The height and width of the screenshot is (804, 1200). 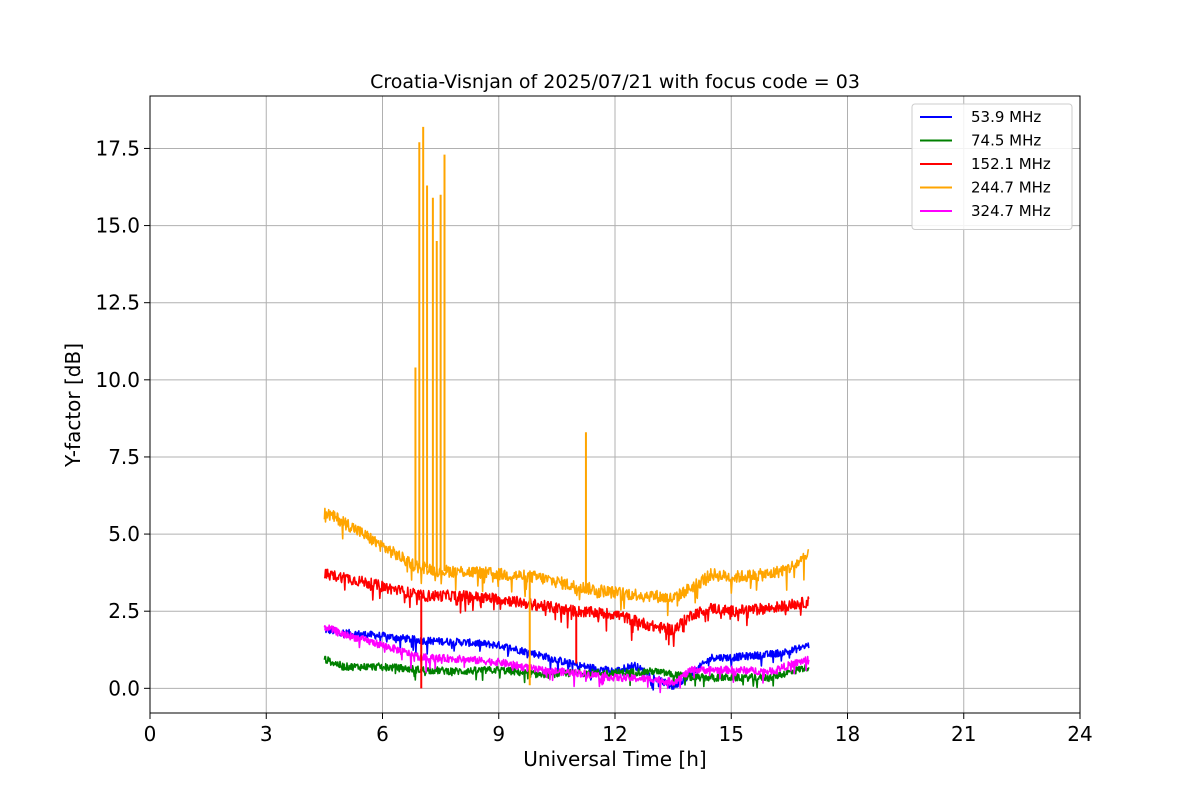 I want to click on y-tick-label: 2.5, so click(x=124, y=611).